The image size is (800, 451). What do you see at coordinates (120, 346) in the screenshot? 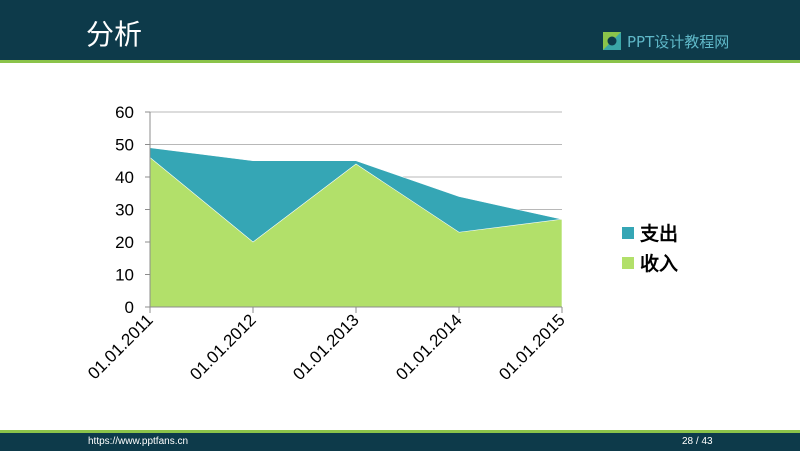
I see `x-tick-label: 01.01.2011` at bounding box center [120, 346].